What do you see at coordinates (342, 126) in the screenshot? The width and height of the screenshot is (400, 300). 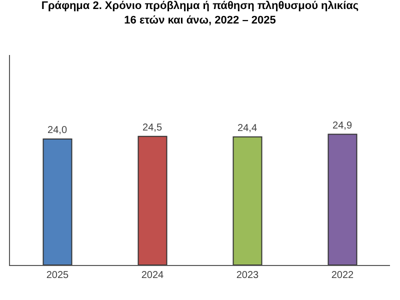 I see `data-label: 24,9` at bounding box center [342, 126].